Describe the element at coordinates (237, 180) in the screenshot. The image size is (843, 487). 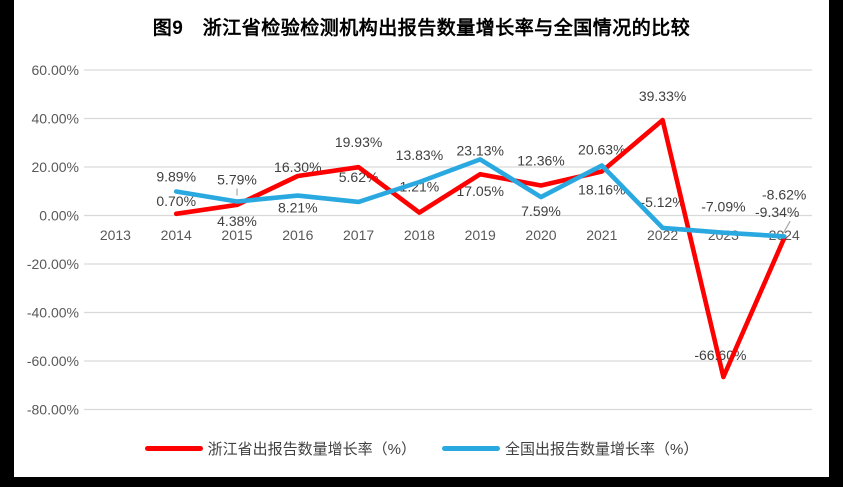
I see `data-label-series-1: 5.79%` at that location.